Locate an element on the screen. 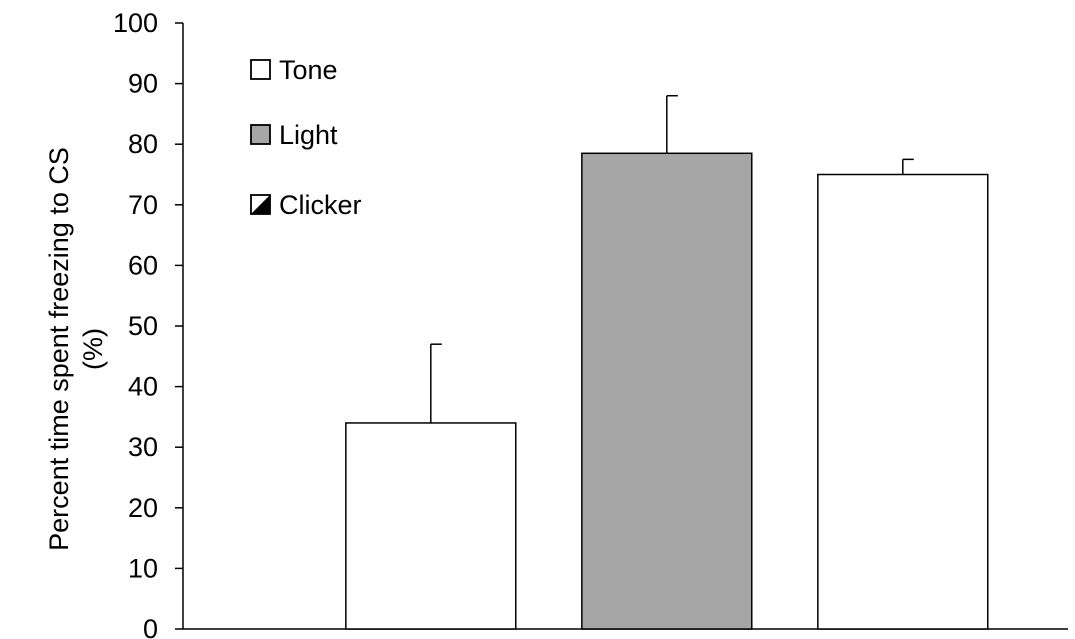  y-tick-label: 0 is located at coordinates (150, 626).